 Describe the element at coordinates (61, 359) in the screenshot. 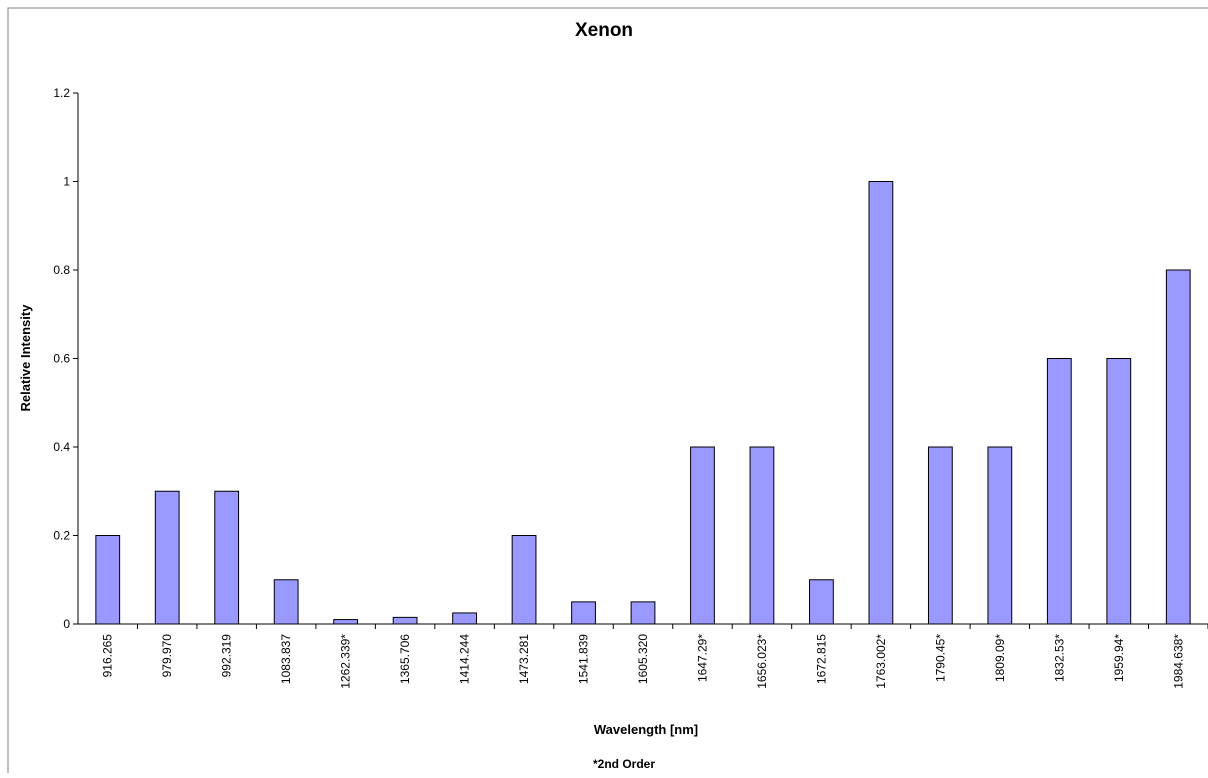

I see `y-tick-label: 0.6` at that location.